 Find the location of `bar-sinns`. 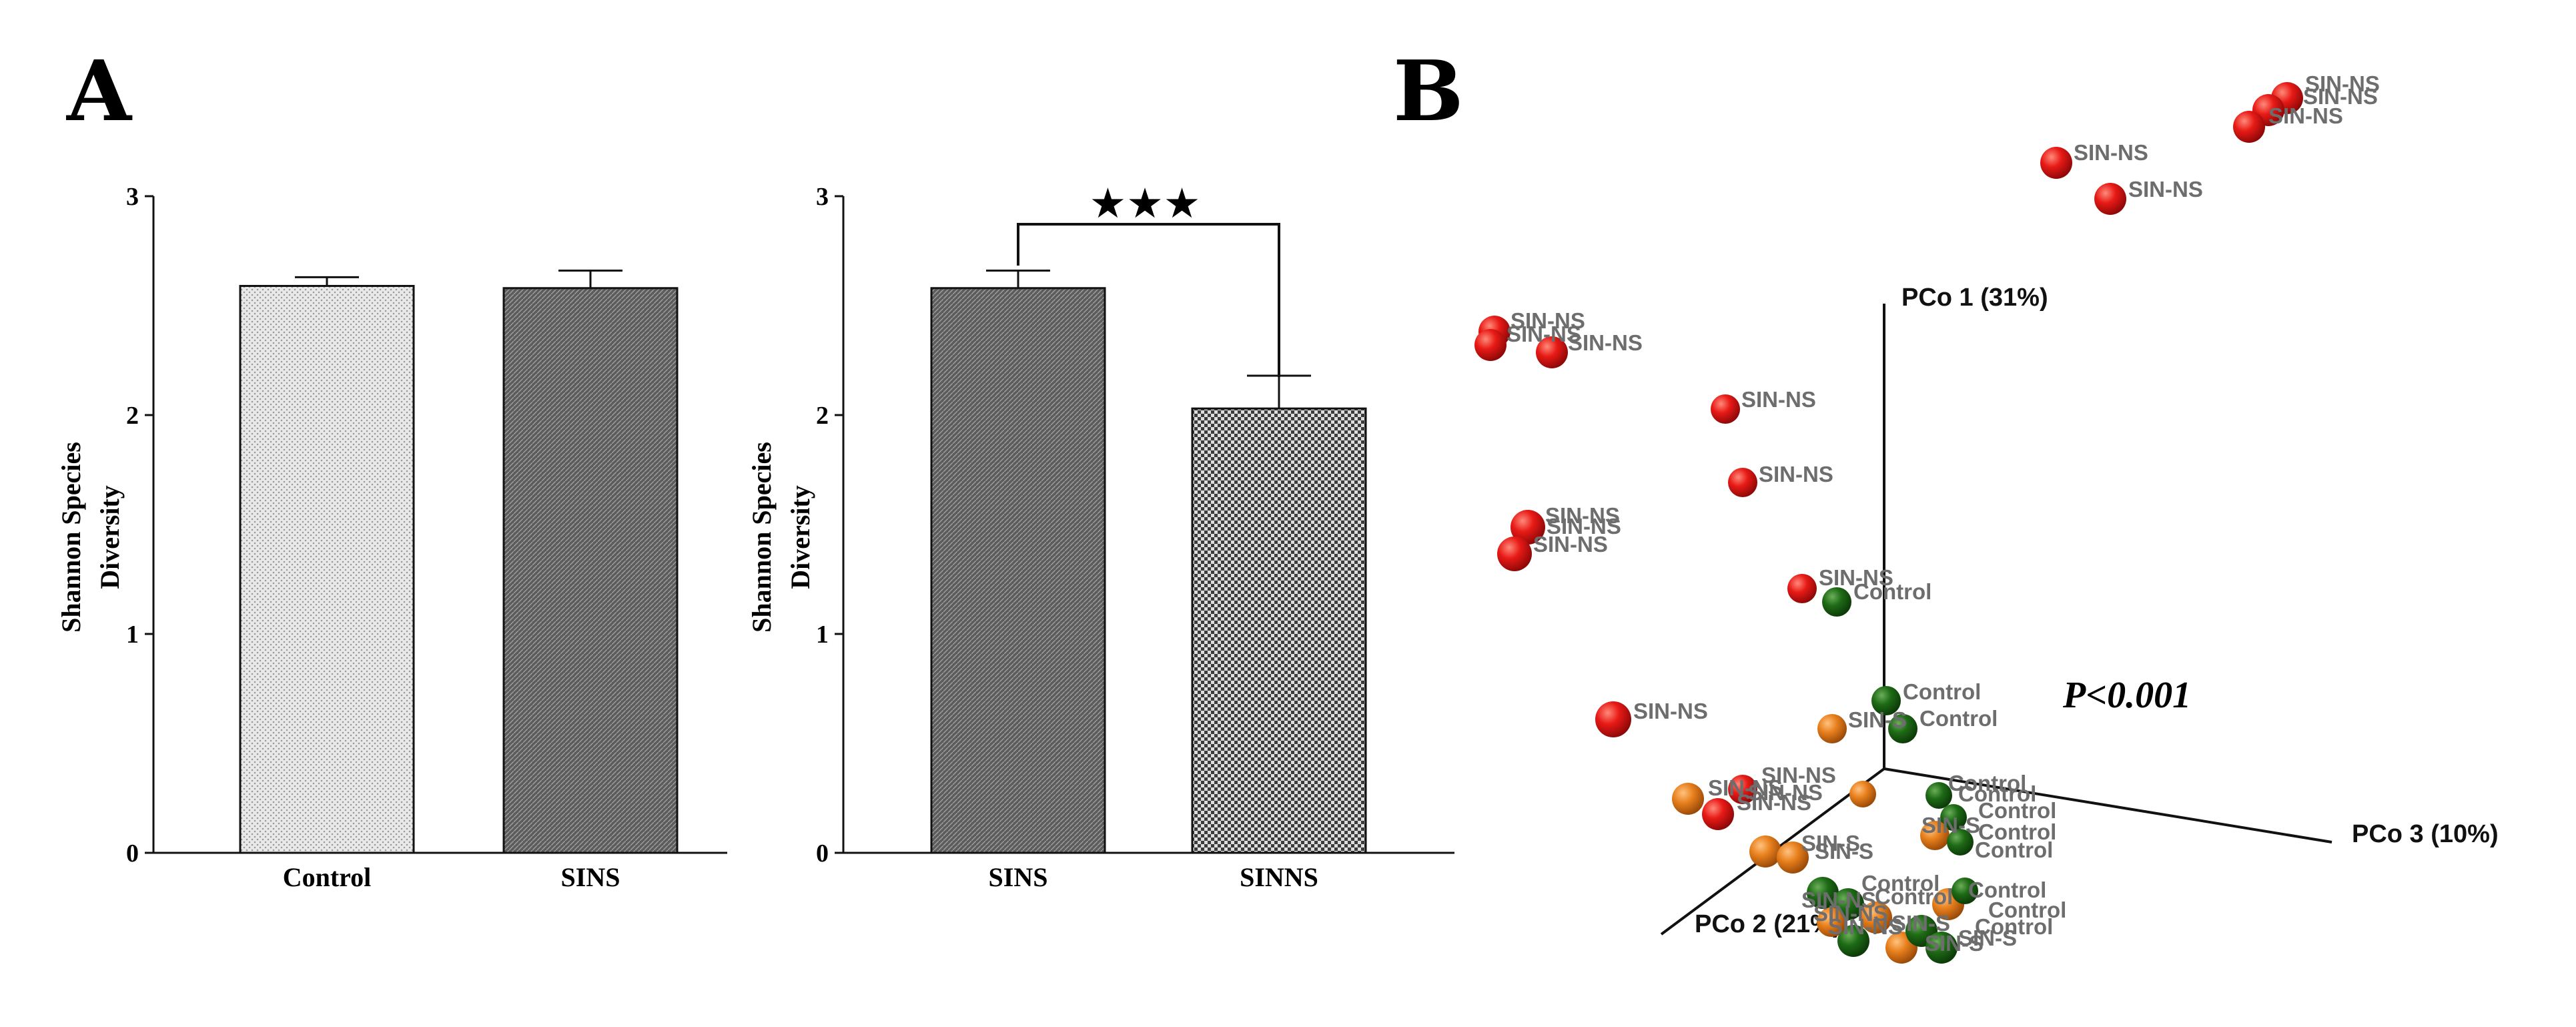

bar-sinns is located at coordinates (1279, 630).